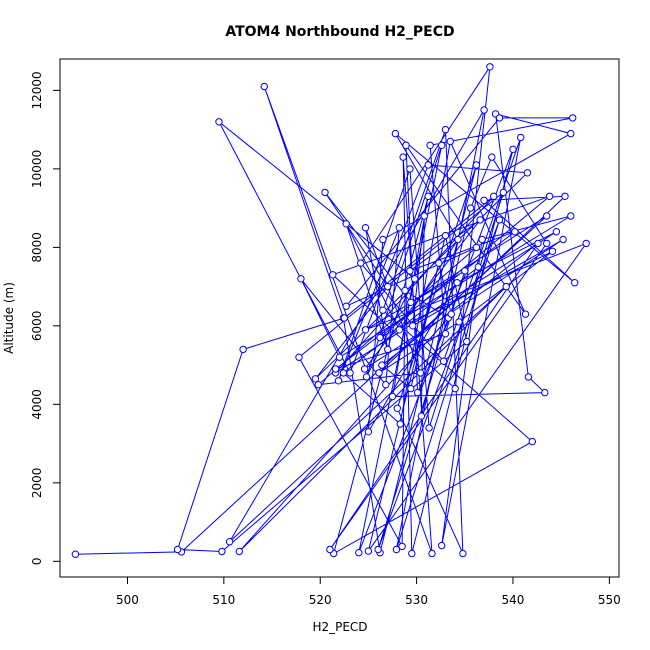  What do you see at coordinates (37, 404) in the screenshot?
I see `y-tick-label: 4000` at bounding box center [37, 404].